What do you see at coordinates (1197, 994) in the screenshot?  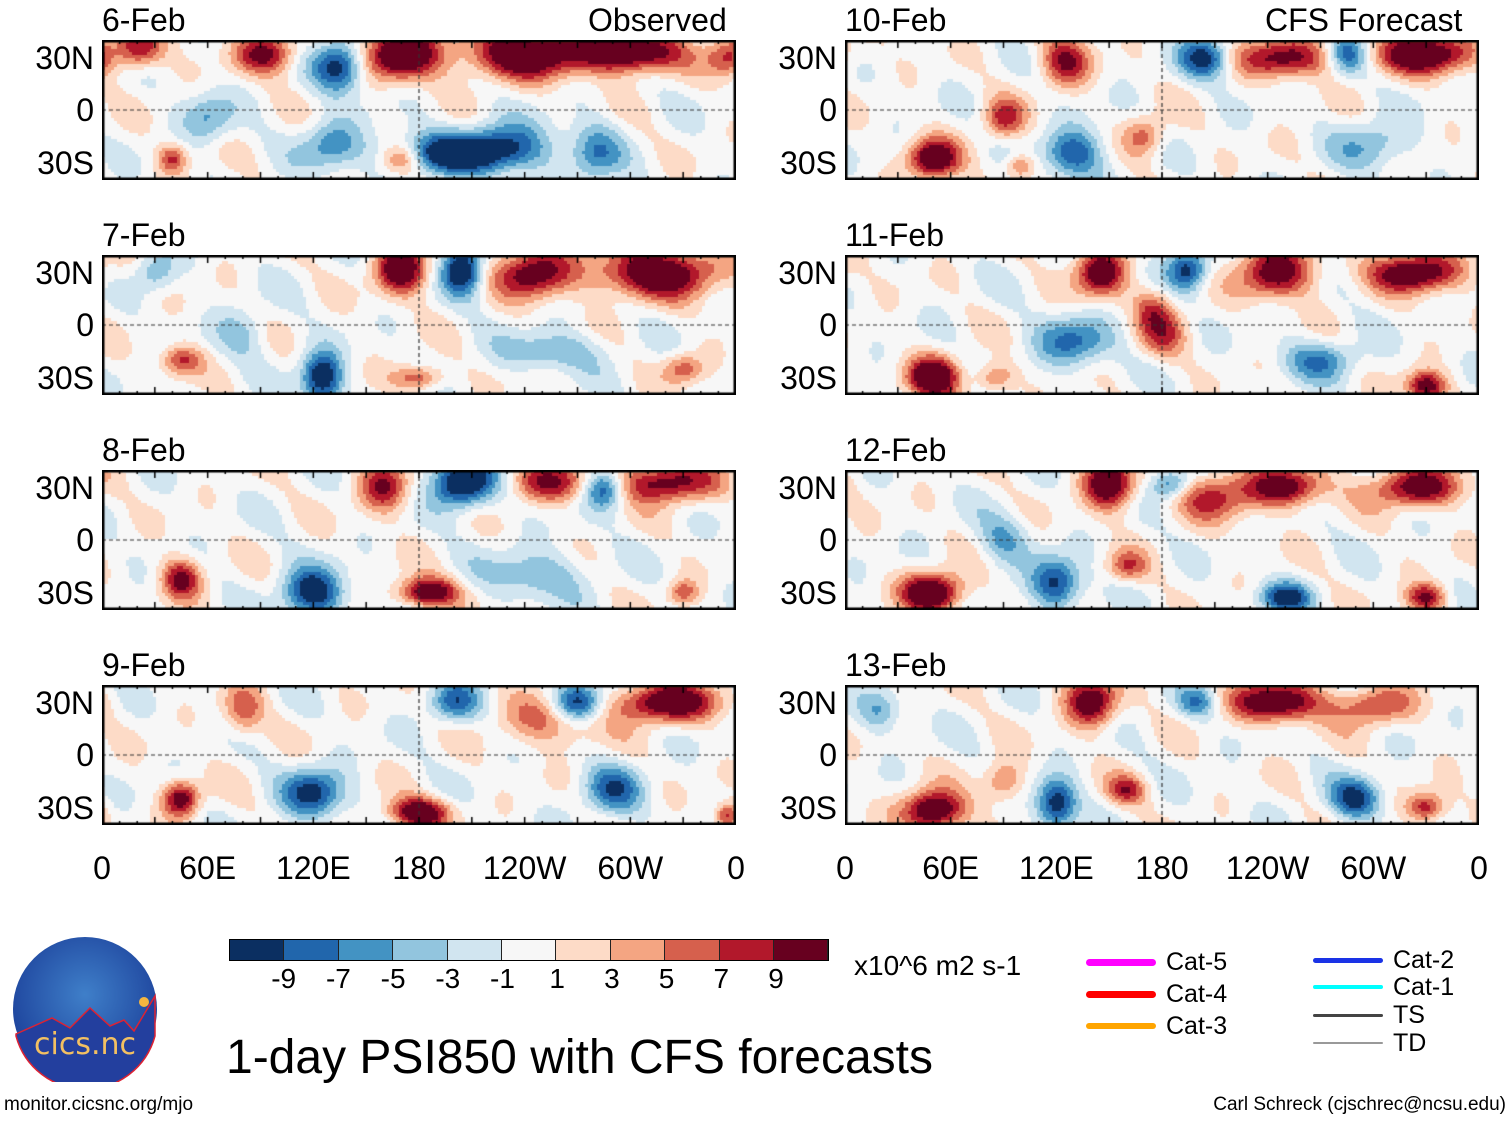 I see `legend-label: Cat-4` at bounding box center [1197, 994].